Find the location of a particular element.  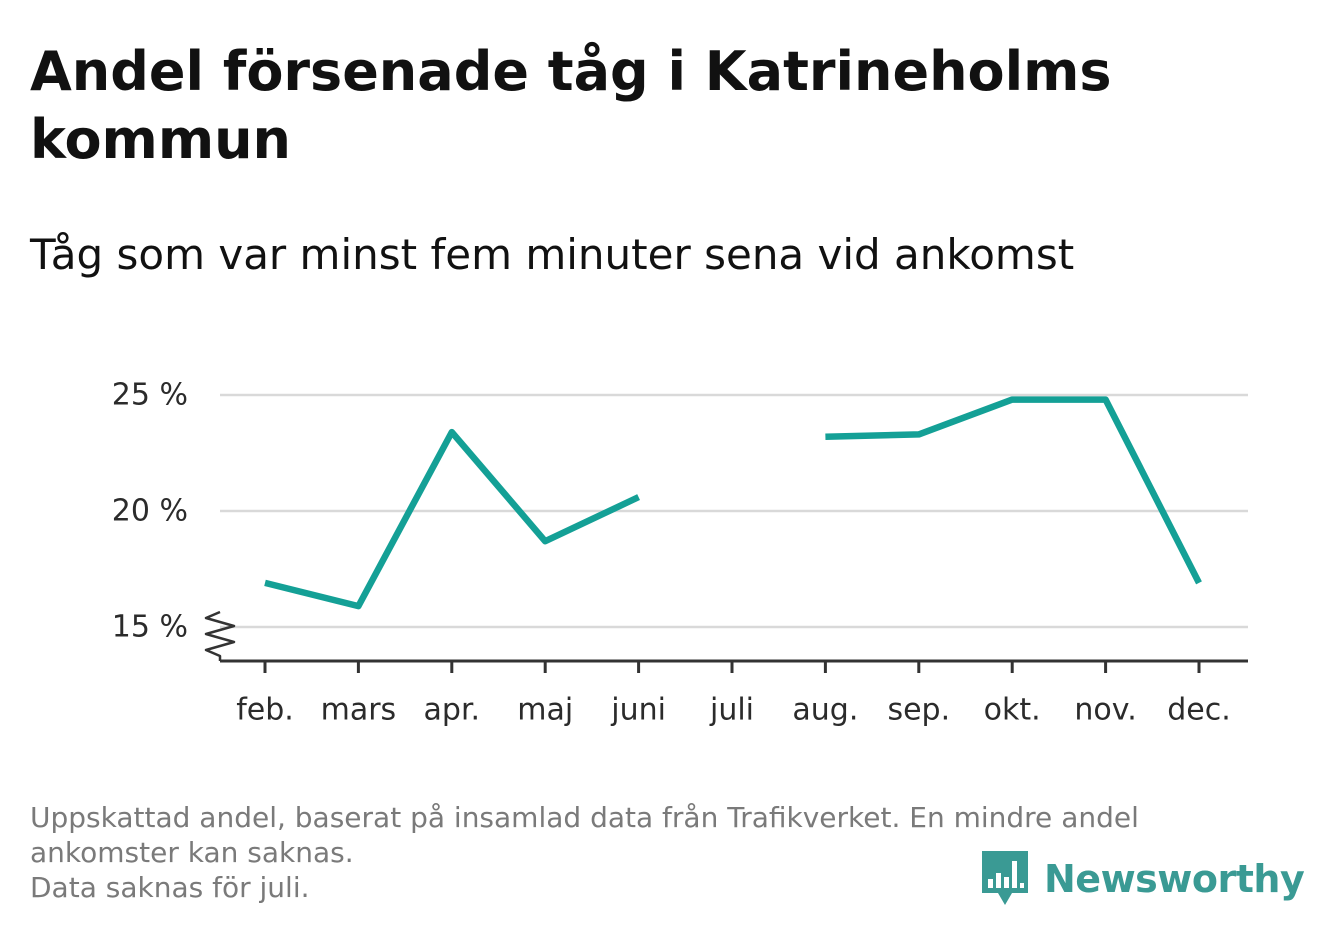

x-tick-label: dec. is located at coordinates (1199, 710).